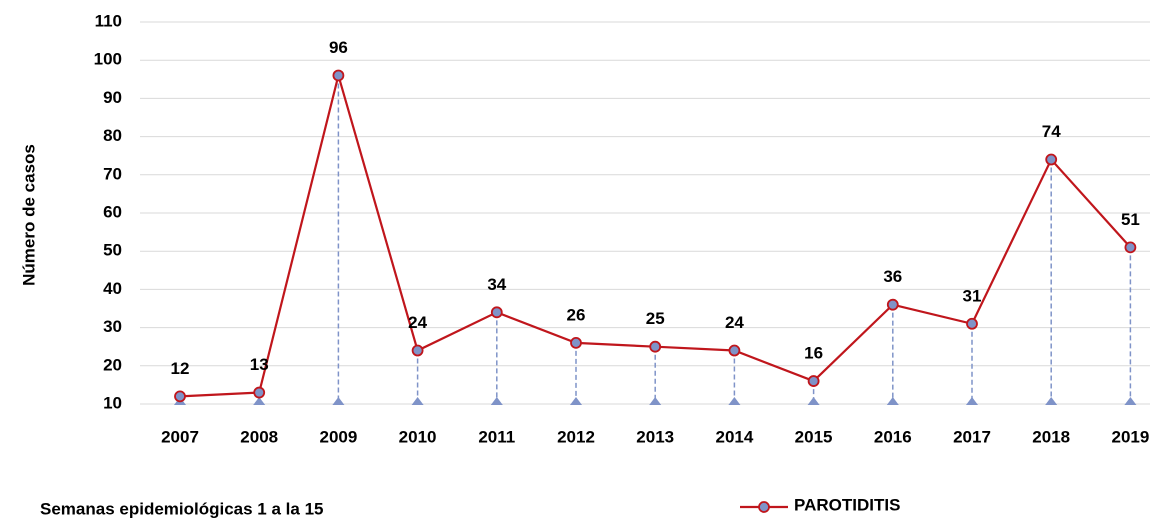 Image resolution: width=1154 pixels, height=520 pixels. Describe the element at coordinates (655, 436) in the screenshot. I see `x-tick-label: 2013` at that location.